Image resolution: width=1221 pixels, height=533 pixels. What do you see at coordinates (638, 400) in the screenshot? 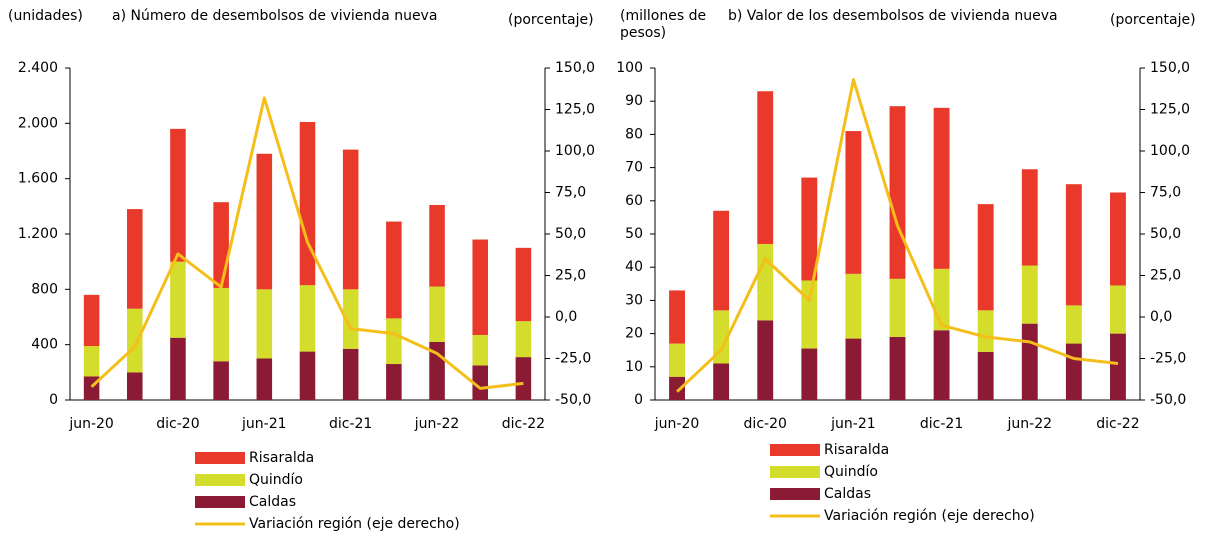
I see `y-tick-label: 0` at bounding box center [638, 400].